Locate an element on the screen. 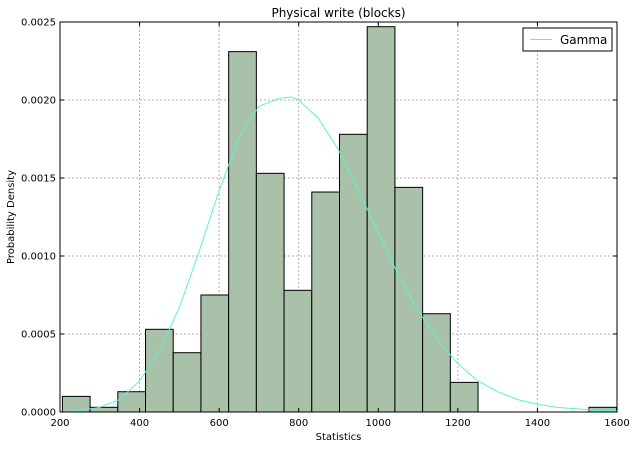 Image resolution: width=636 pixels, height=453 pixels. y-tick-label: 0.0005 is located at coordinates (38, 335).